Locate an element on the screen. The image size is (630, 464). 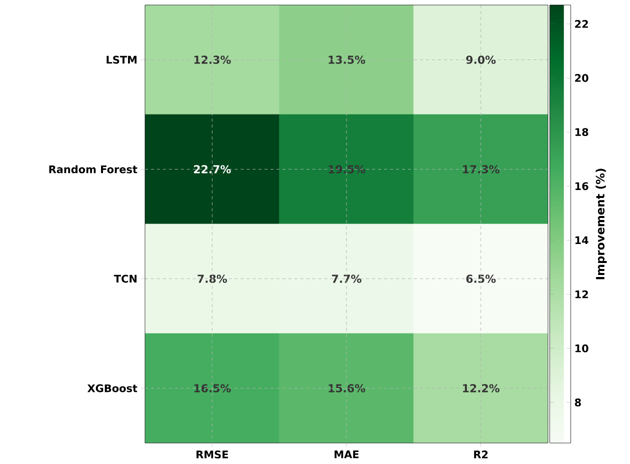
y-tick-label: Random Forest is located at coordinates (93, 169).